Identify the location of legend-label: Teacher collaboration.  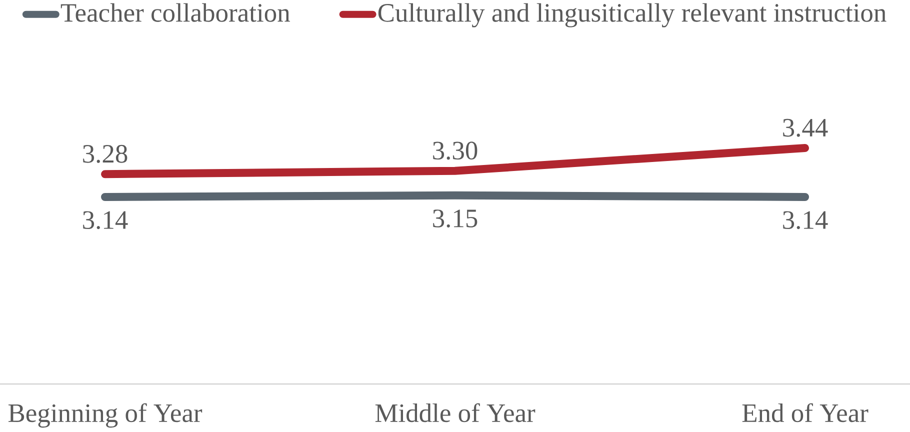
(175, 12).